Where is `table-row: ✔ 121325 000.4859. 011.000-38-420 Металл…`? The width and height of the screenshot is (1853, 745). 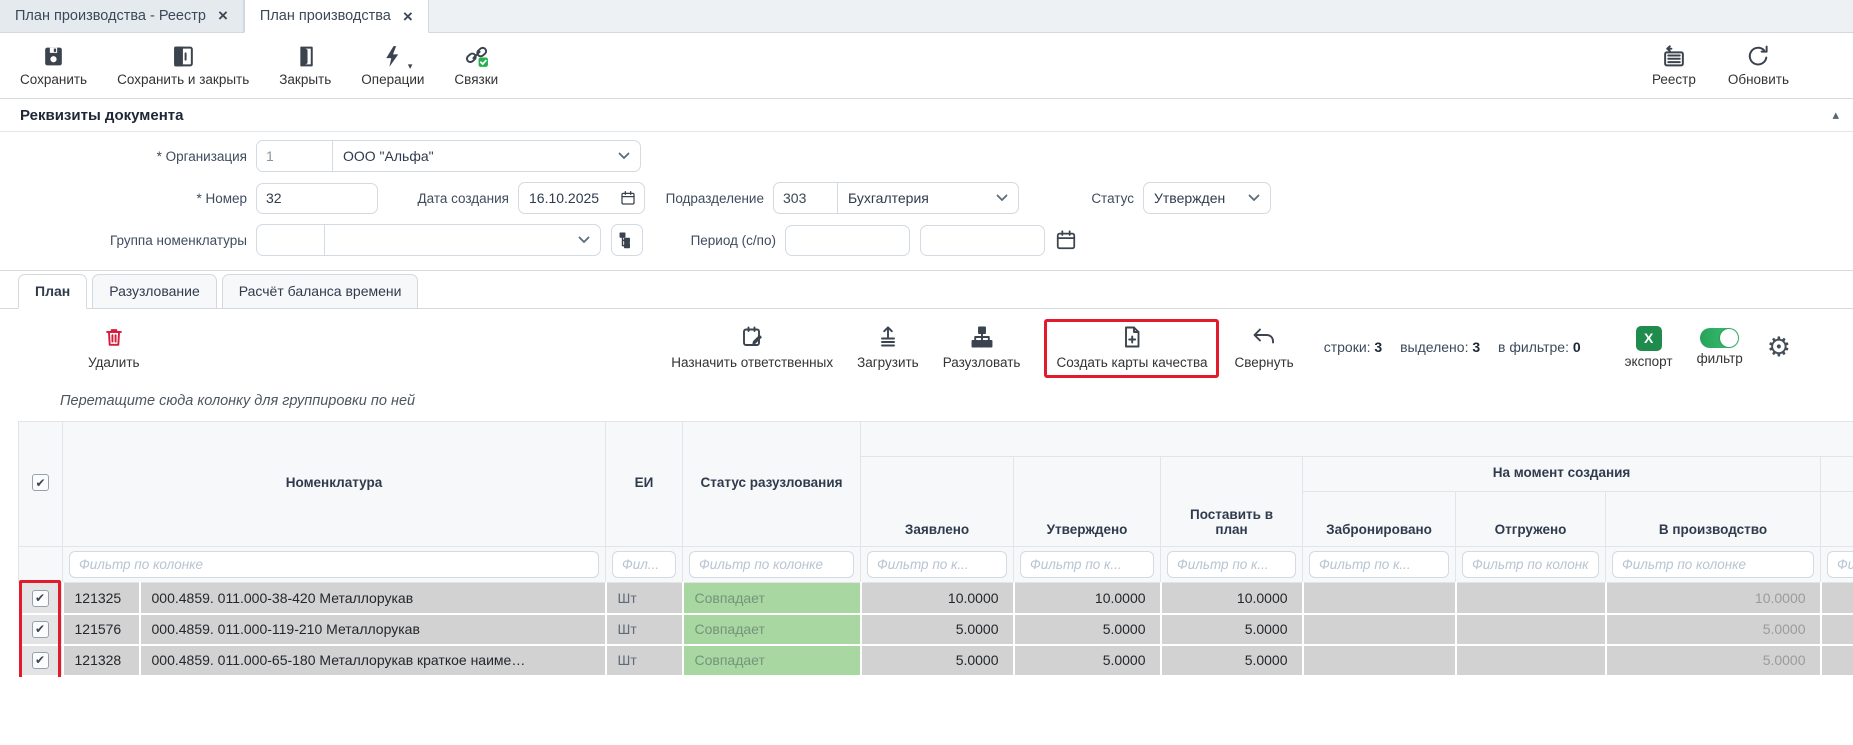 table-row: ✔ 121325 000.4859. 011.000-38-420 Металл… is located at coordinates (935, 598).